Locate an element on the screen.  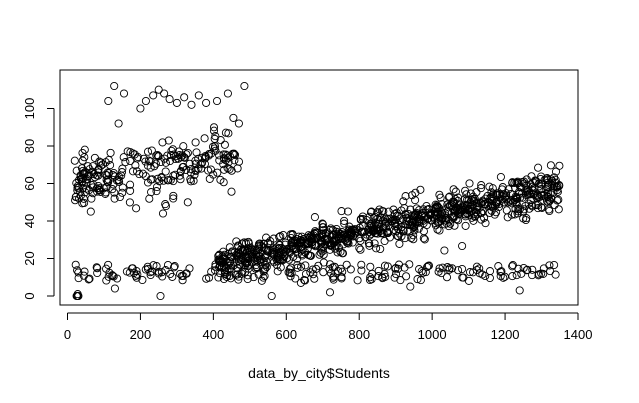
y-tick-label: 60 is located at coordinates (29, 183).